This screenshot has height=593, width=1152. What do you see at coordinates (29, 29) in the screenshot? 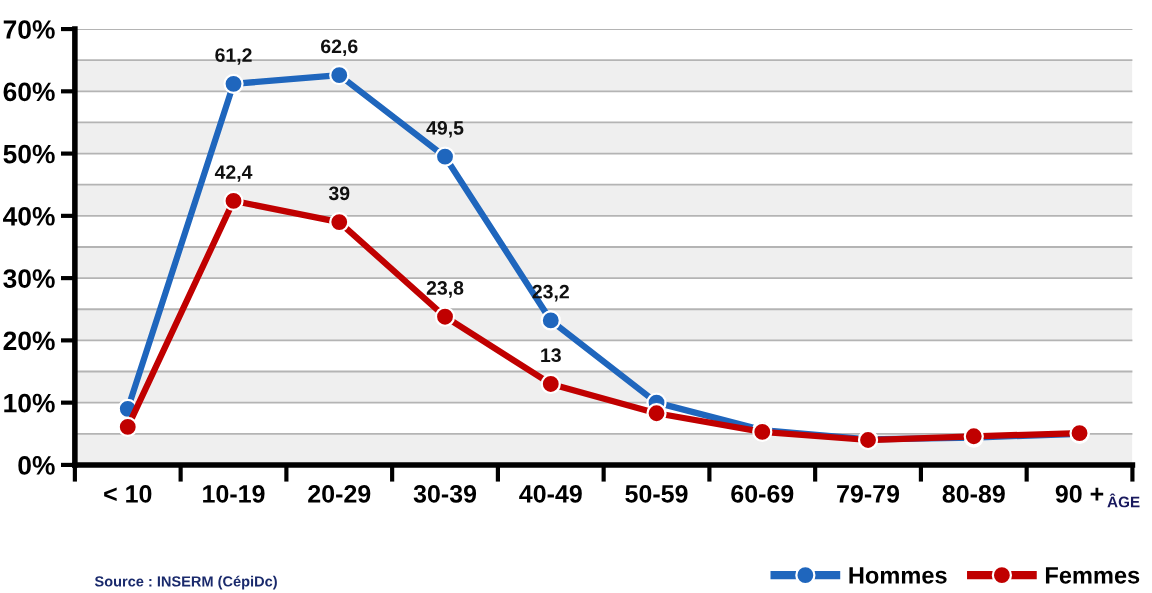
I see `y-tick-label: 70%` at bounding box center [29, 29].